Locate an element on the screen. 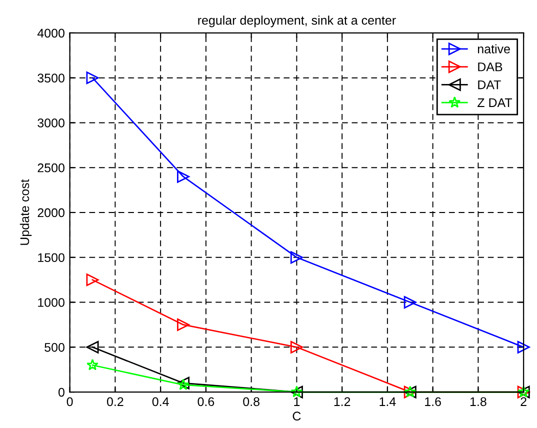  y-tick-label: 2500 is located at coordinates (51, 167).